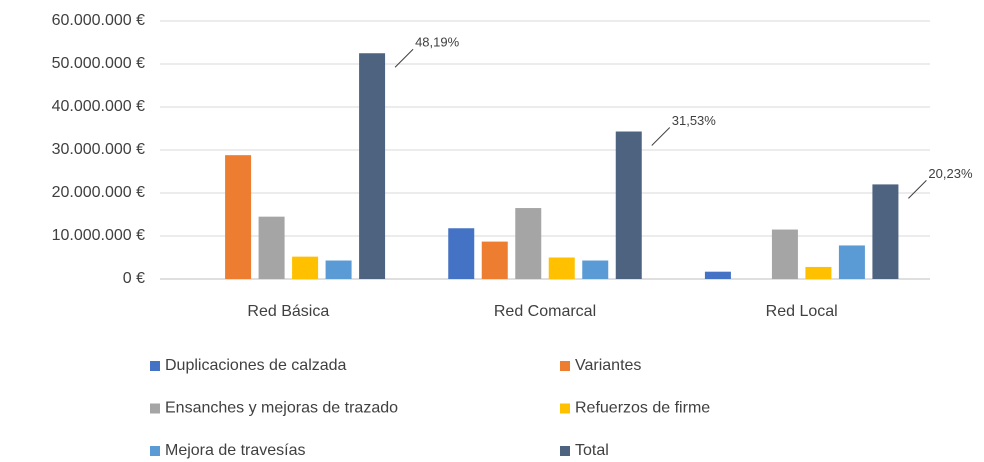 This screenshot has width=984, height=462. I want to click on y-tick-label: 0 €, so click(134, 278).